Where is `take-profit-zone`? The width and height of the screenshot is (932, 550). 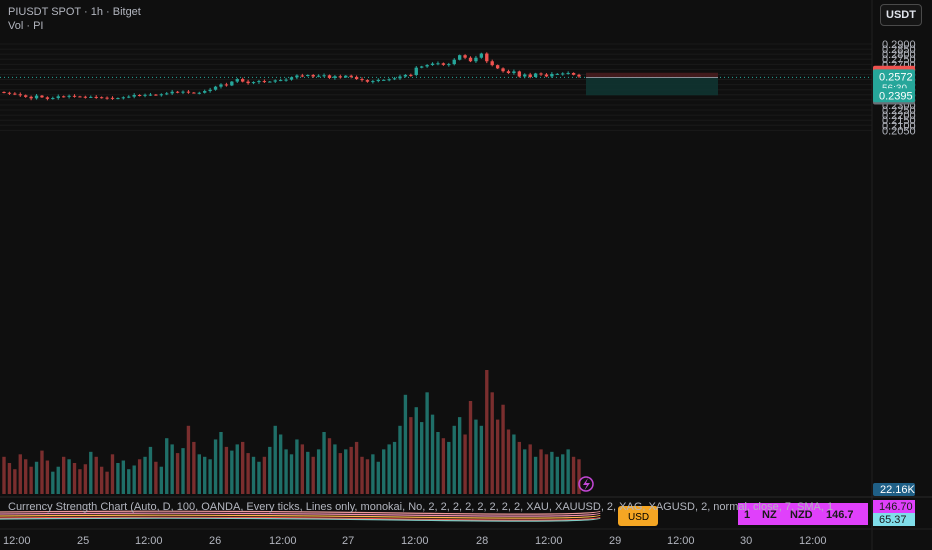
take-profit-zone is located at coordinates (652, 86).